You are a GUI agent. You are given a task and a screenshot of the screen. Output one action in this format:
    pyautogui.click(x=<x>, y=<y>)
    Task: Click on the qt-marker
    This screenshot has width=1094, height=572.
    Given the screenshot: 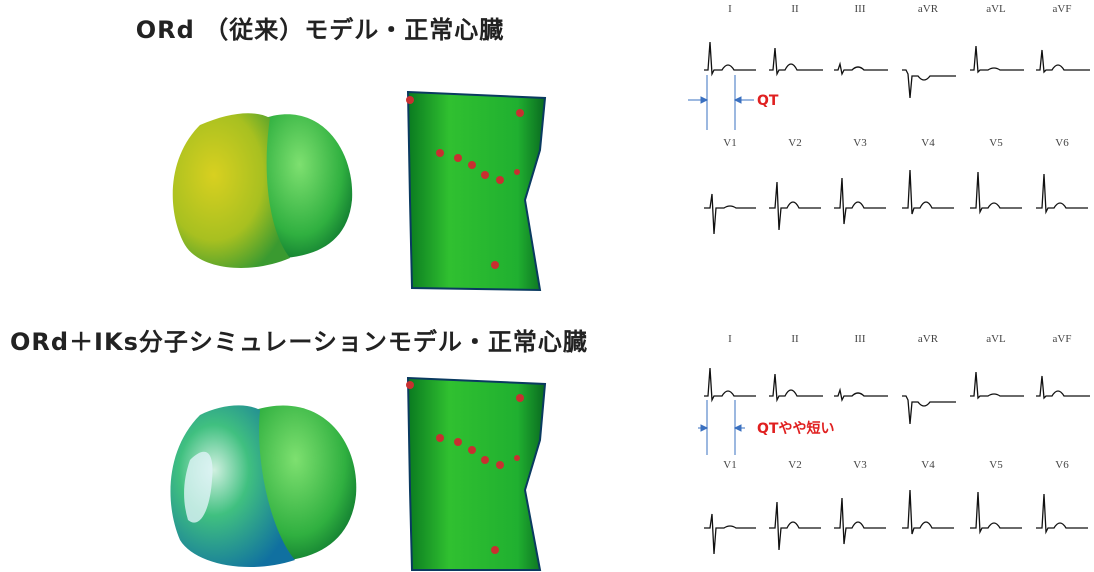 What is the action you would take?
    pyautogui.click(x=721, y=265)
    